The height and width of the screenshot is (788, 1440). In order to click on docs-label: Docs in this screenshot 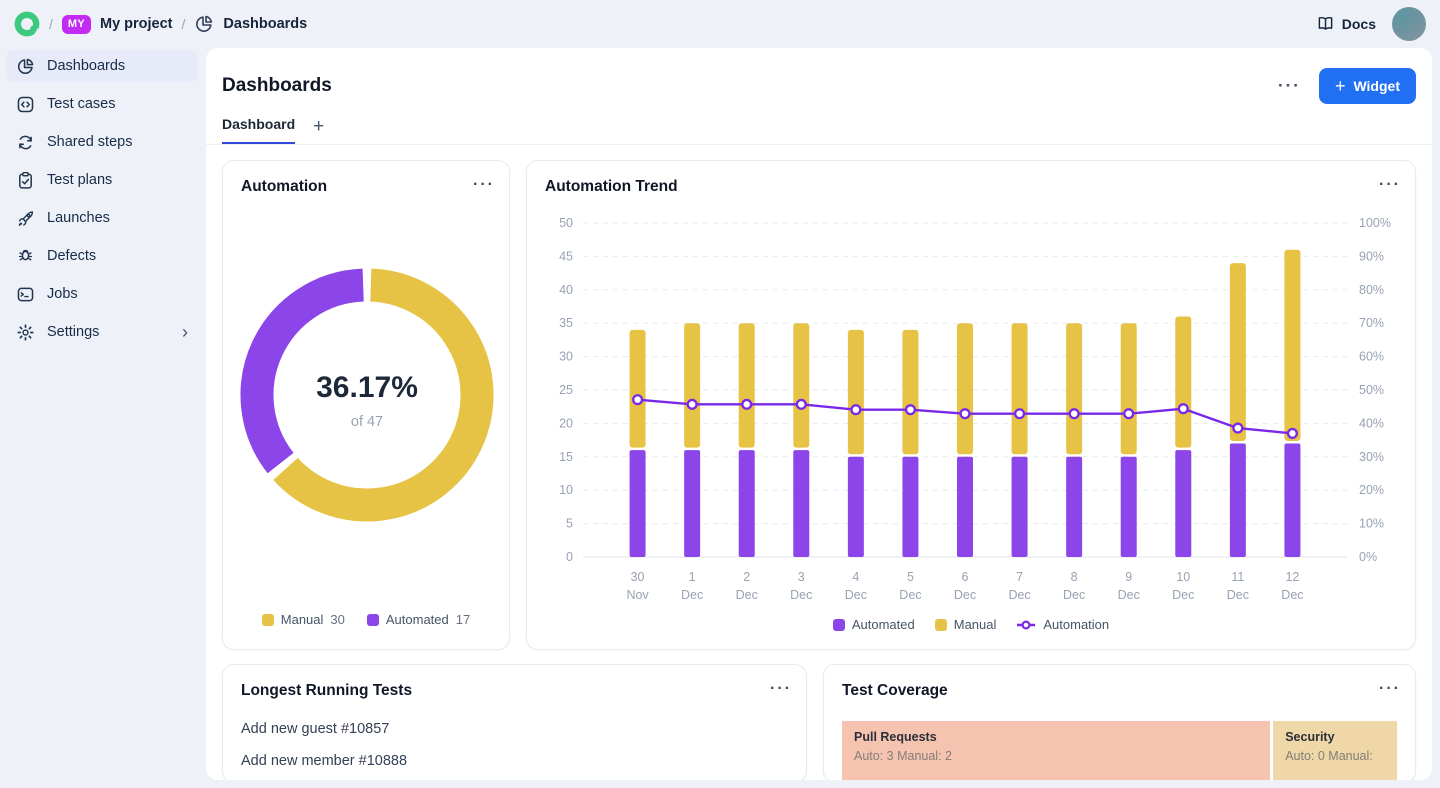, I will do `click(1358, 24)`.